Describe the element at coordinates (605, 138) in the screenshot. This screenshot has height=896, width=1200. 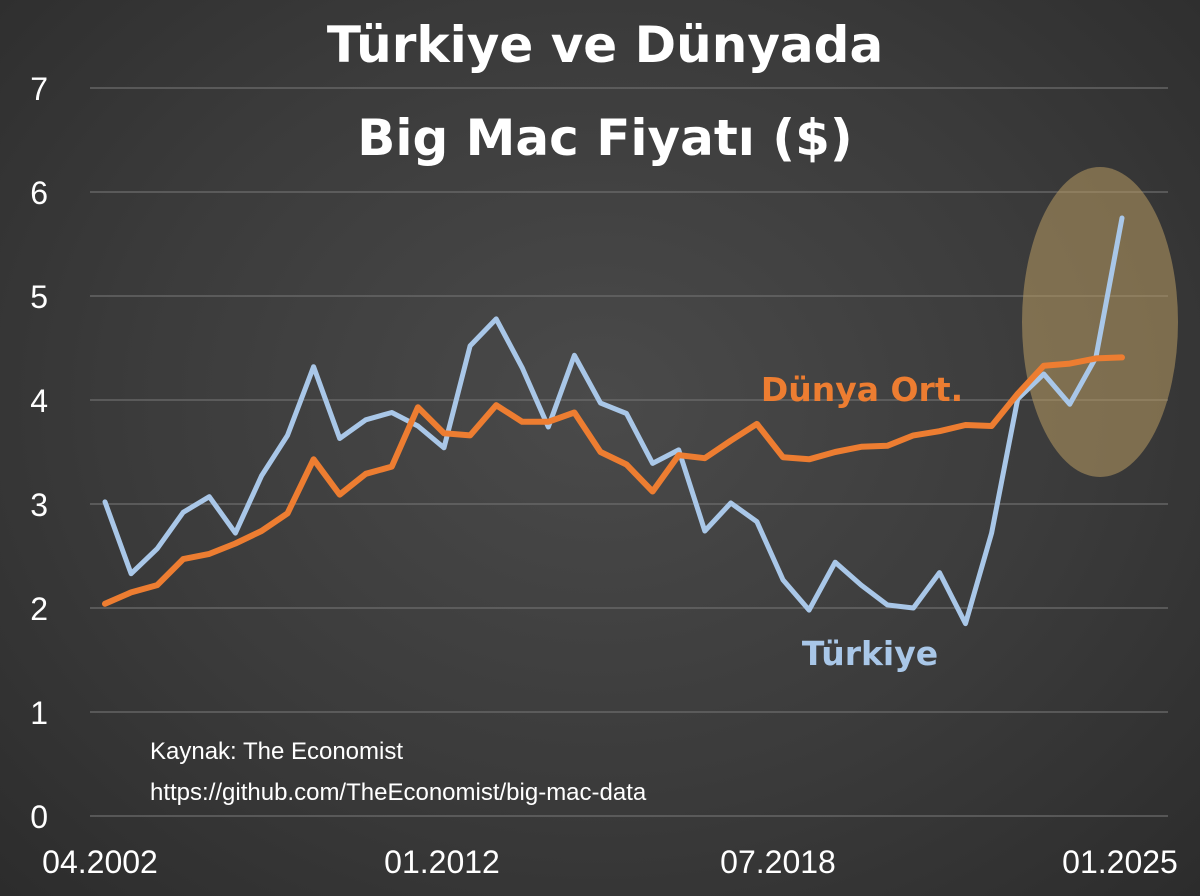
I see `chart-title-line2: Big Mac Fiyatı ($)` at that location.